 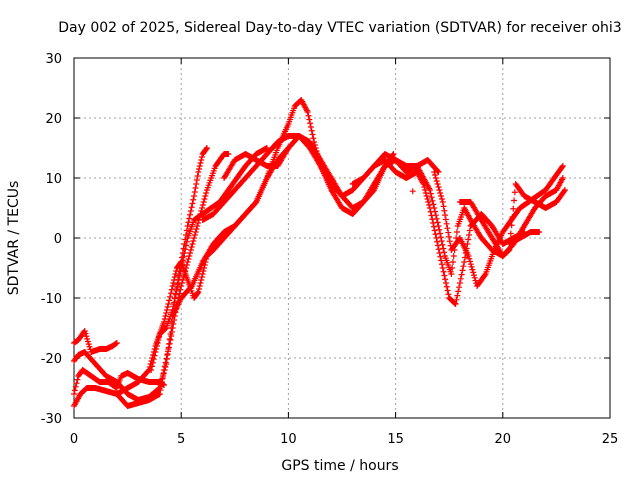 I want to click on x-tick-label: 10, so click(x=288, y=439).